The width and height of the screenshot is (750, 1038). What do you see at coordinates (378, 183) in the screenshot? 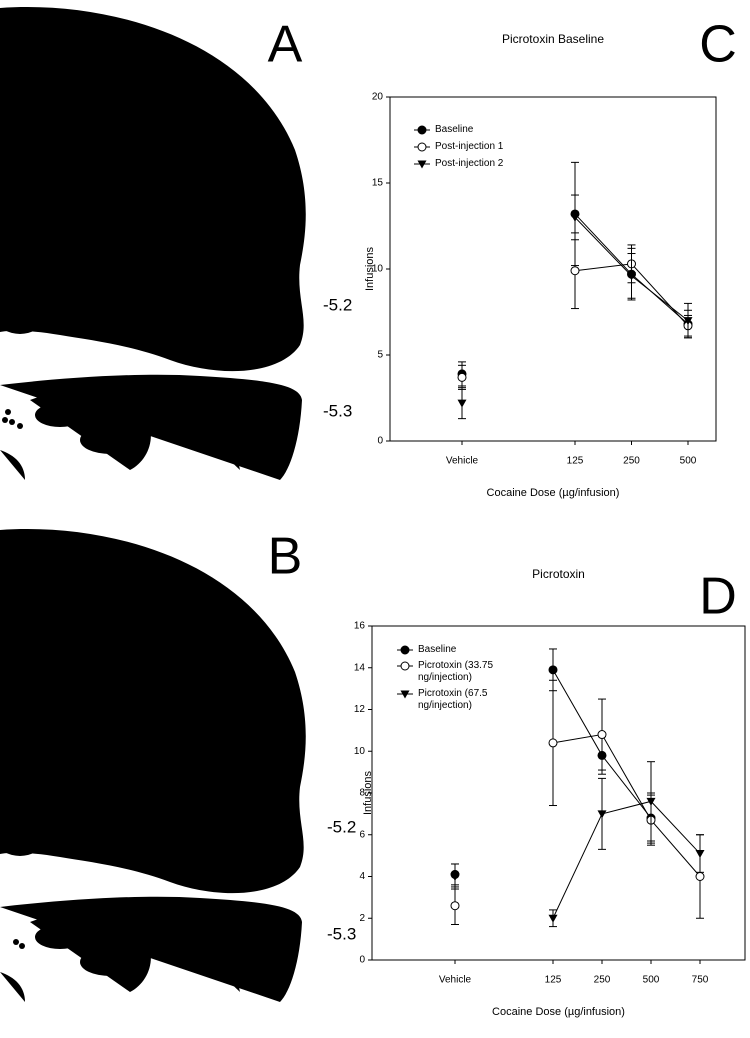
I see `y-tick-label: 15` at bounding box center [378, 183].